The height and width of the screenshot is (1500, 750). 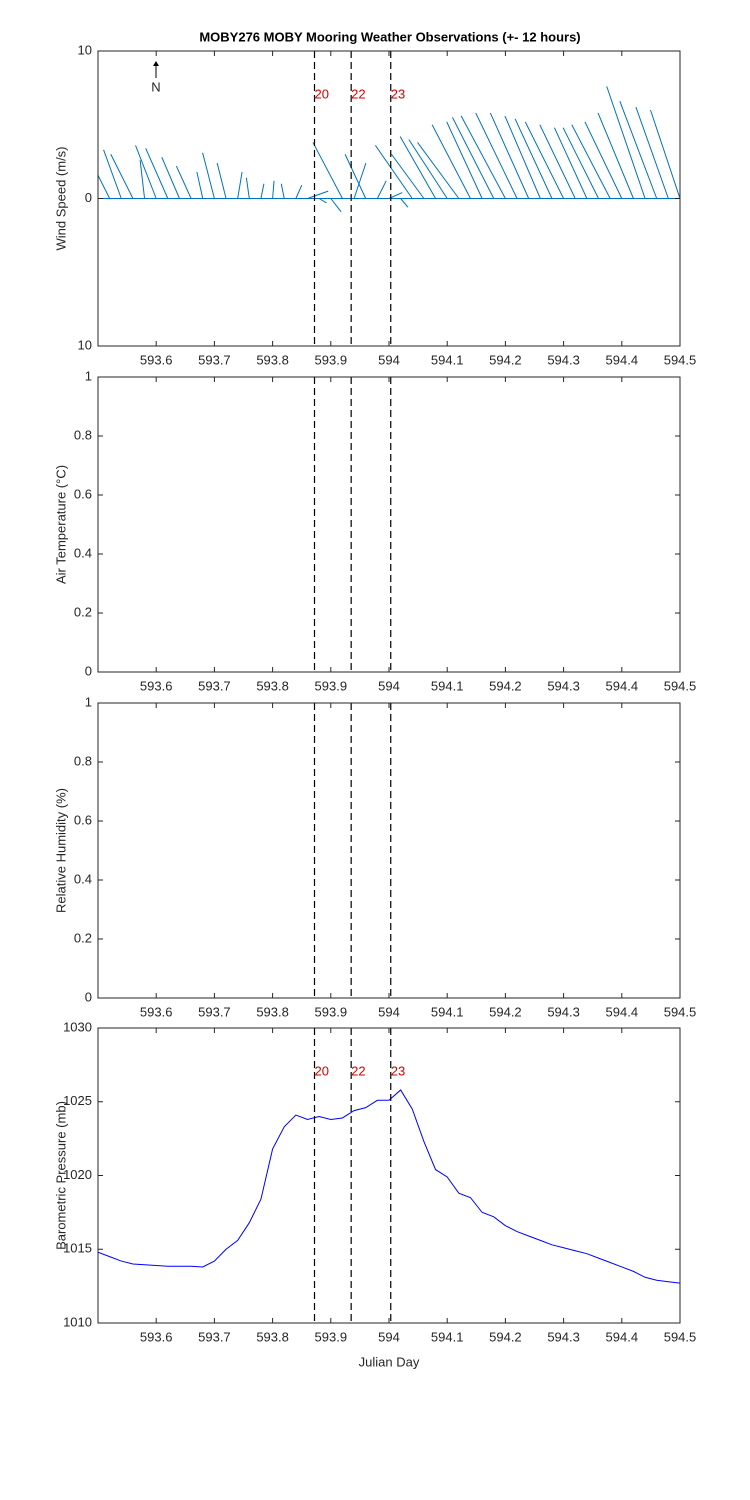 I want to click on y-axis-label: Air Temperature (°C), so click(x=60, y=524).